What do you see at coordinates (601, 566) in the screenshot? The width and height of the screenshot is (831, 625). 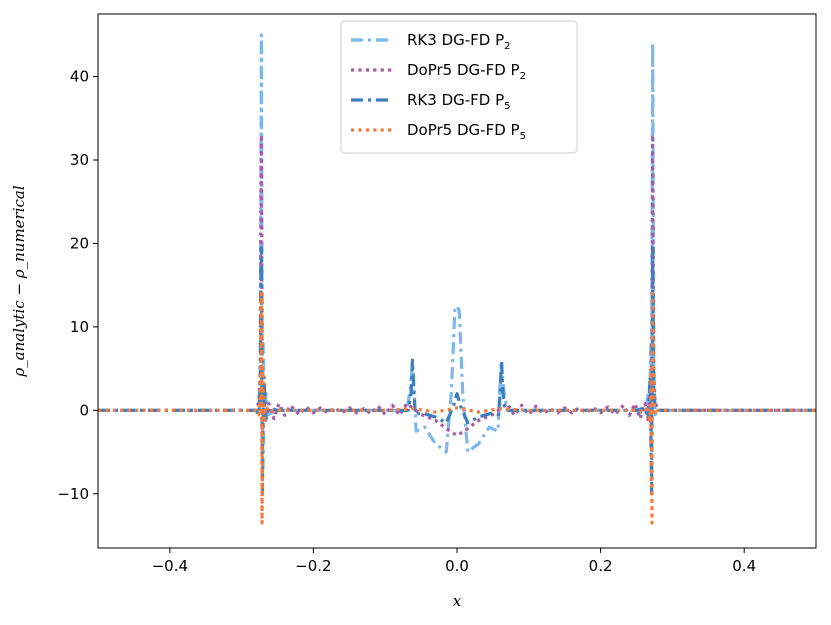 I see `x-tick-label: 0.2` at bounding box center [601, 566].